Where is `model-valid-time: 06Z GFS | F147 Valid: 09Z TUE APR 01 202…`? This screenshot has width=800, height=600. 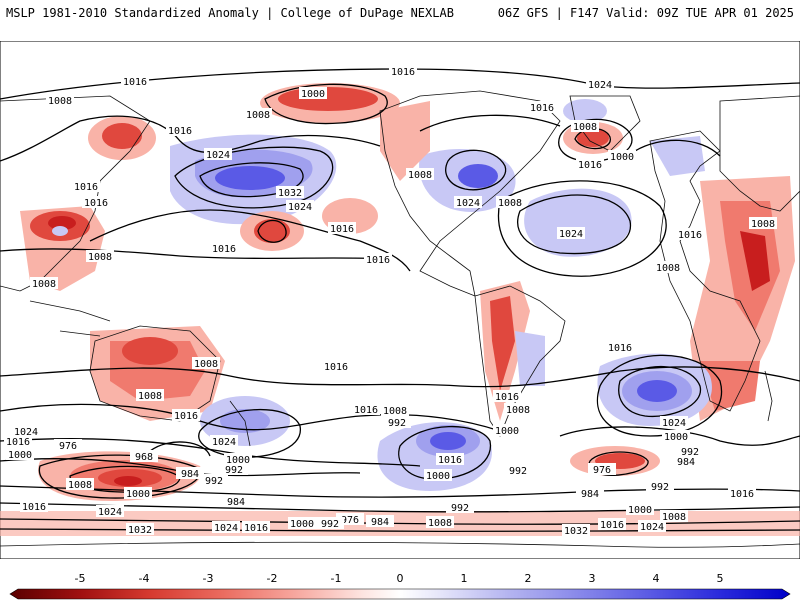
model-valid-time: 06Z GFS | F147 Valid: 09Z TUE APR 01 202… is located at coordinates (645, 13).